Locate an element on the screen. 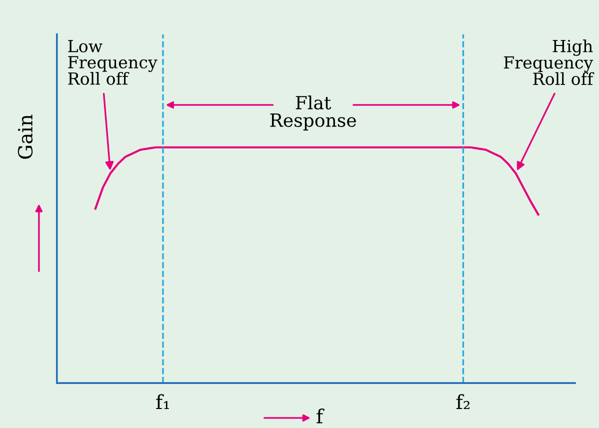 The image size is (599, 428). x-tick-label: f₁ is located at coordinates (162, 402).